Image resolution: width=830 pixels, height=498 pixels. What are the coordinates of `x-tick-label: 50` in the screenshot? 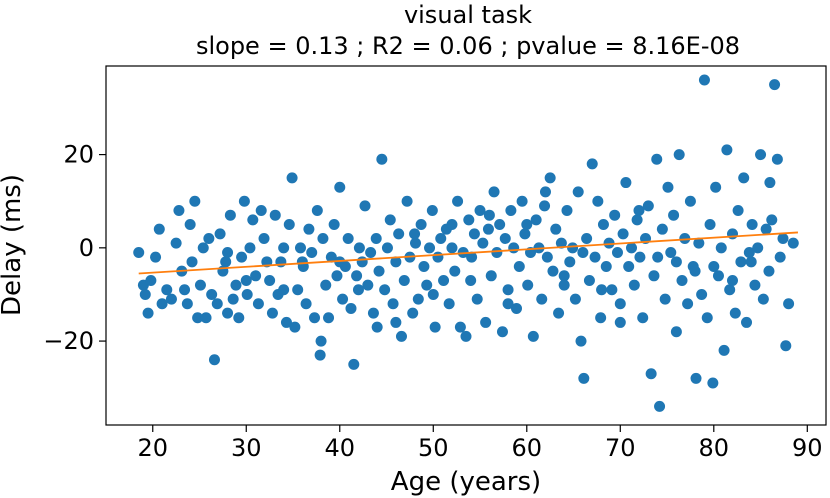 It's located at (433, 448).